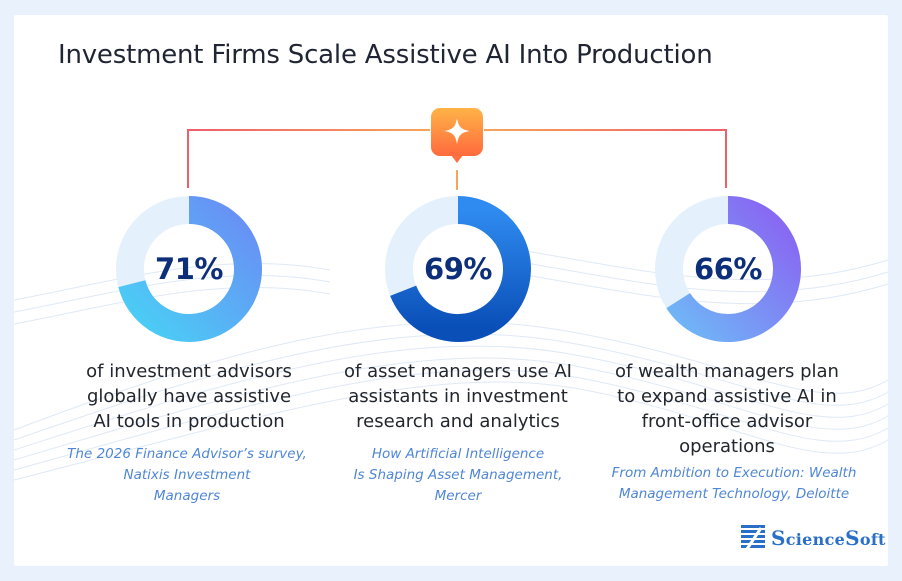 Image resolution: width=902 pixels, height=581 pixels. I want to click on description-line: assistants in investment, so click(458, 396).